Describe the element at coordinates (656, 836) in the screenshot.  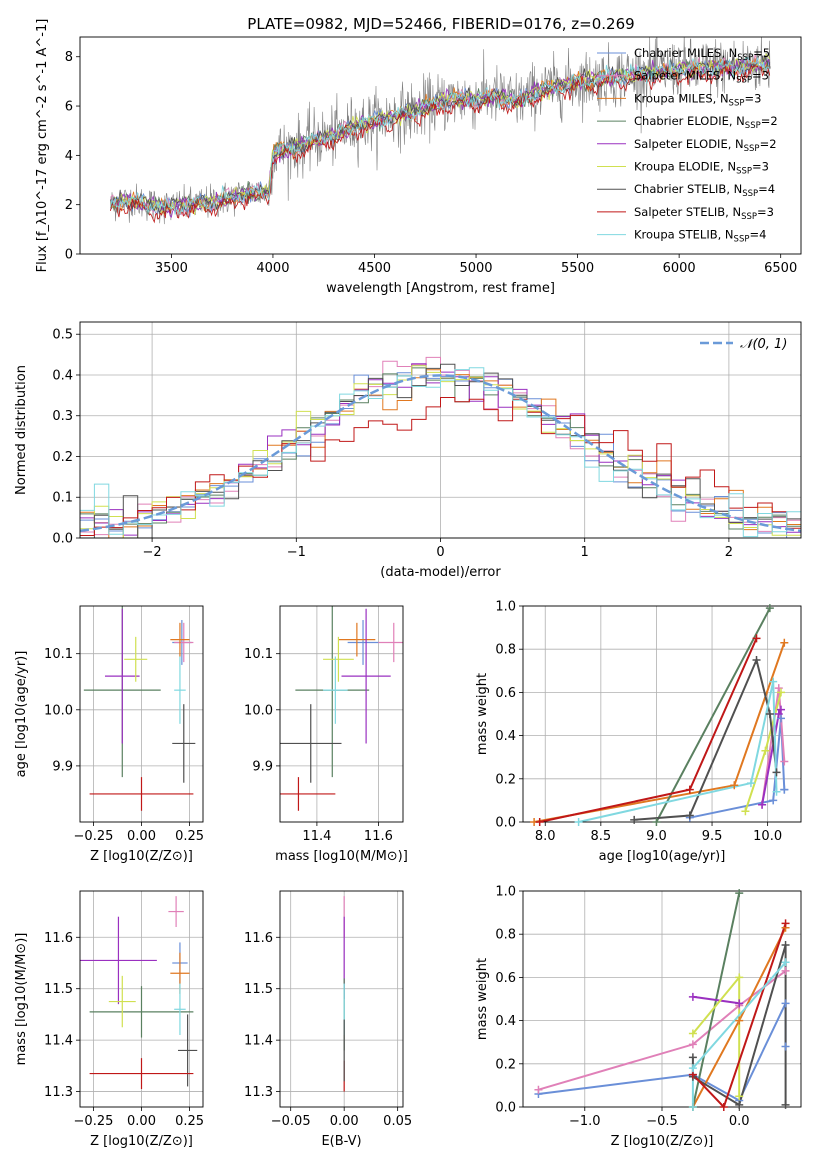
I see `x-tick-label: 9.0` at that location.